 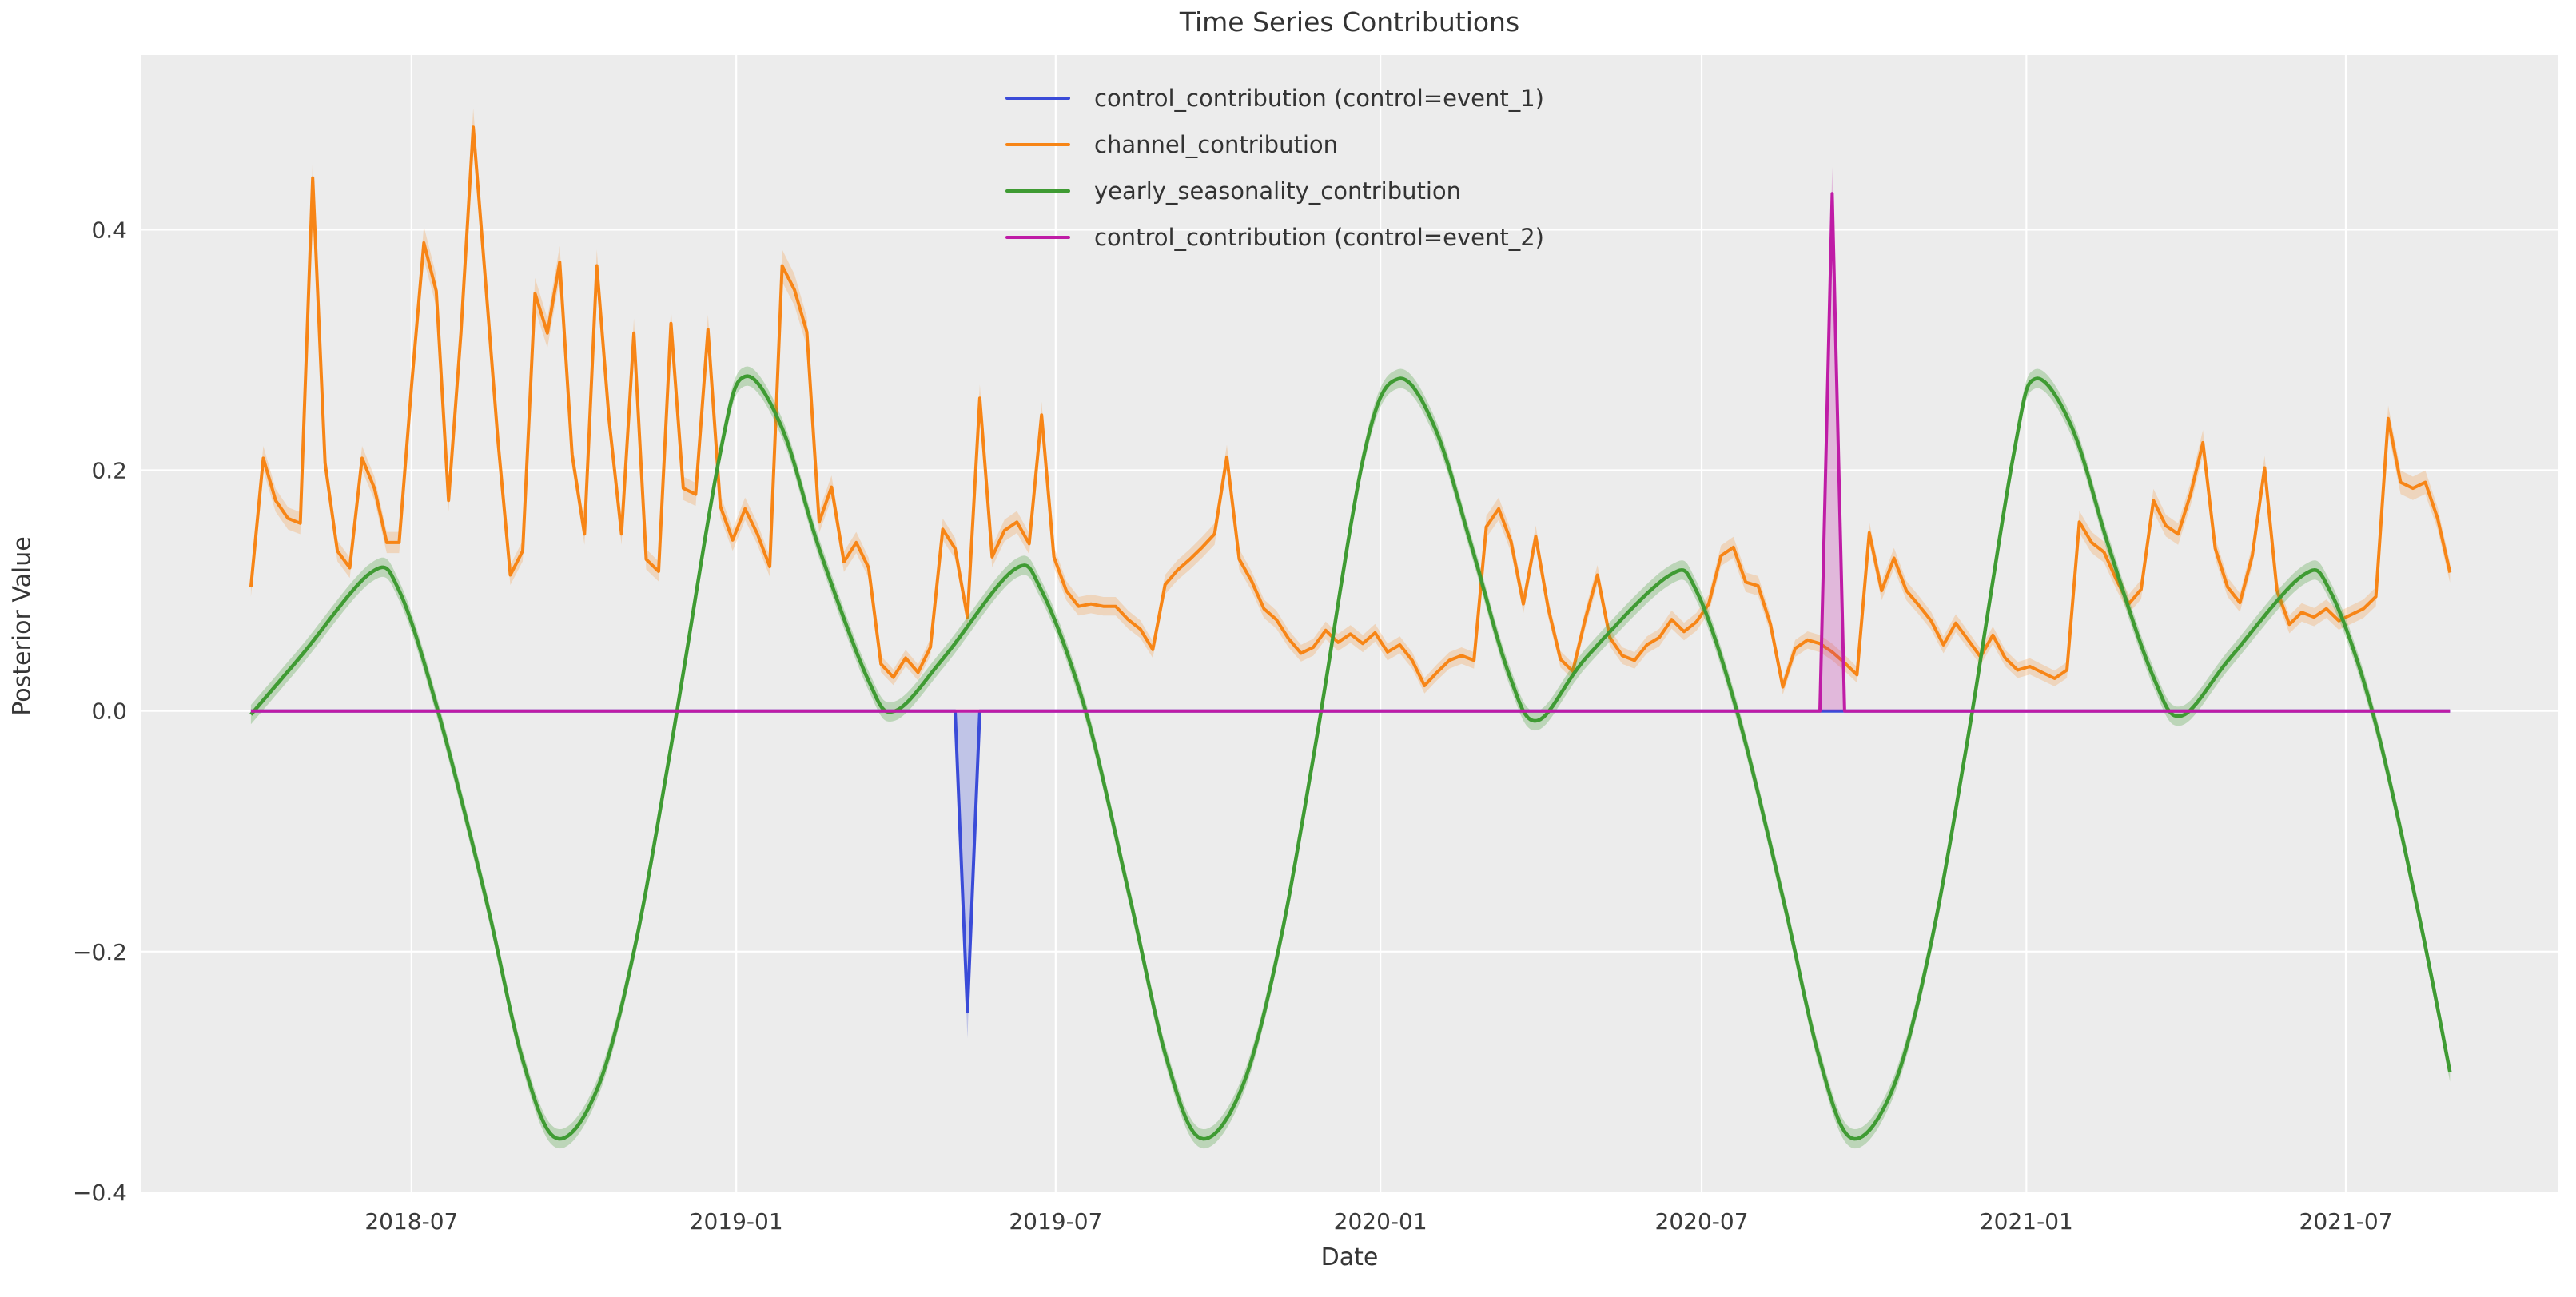 I want to click on svg-text: 0.2, so click(x=109, y=471).